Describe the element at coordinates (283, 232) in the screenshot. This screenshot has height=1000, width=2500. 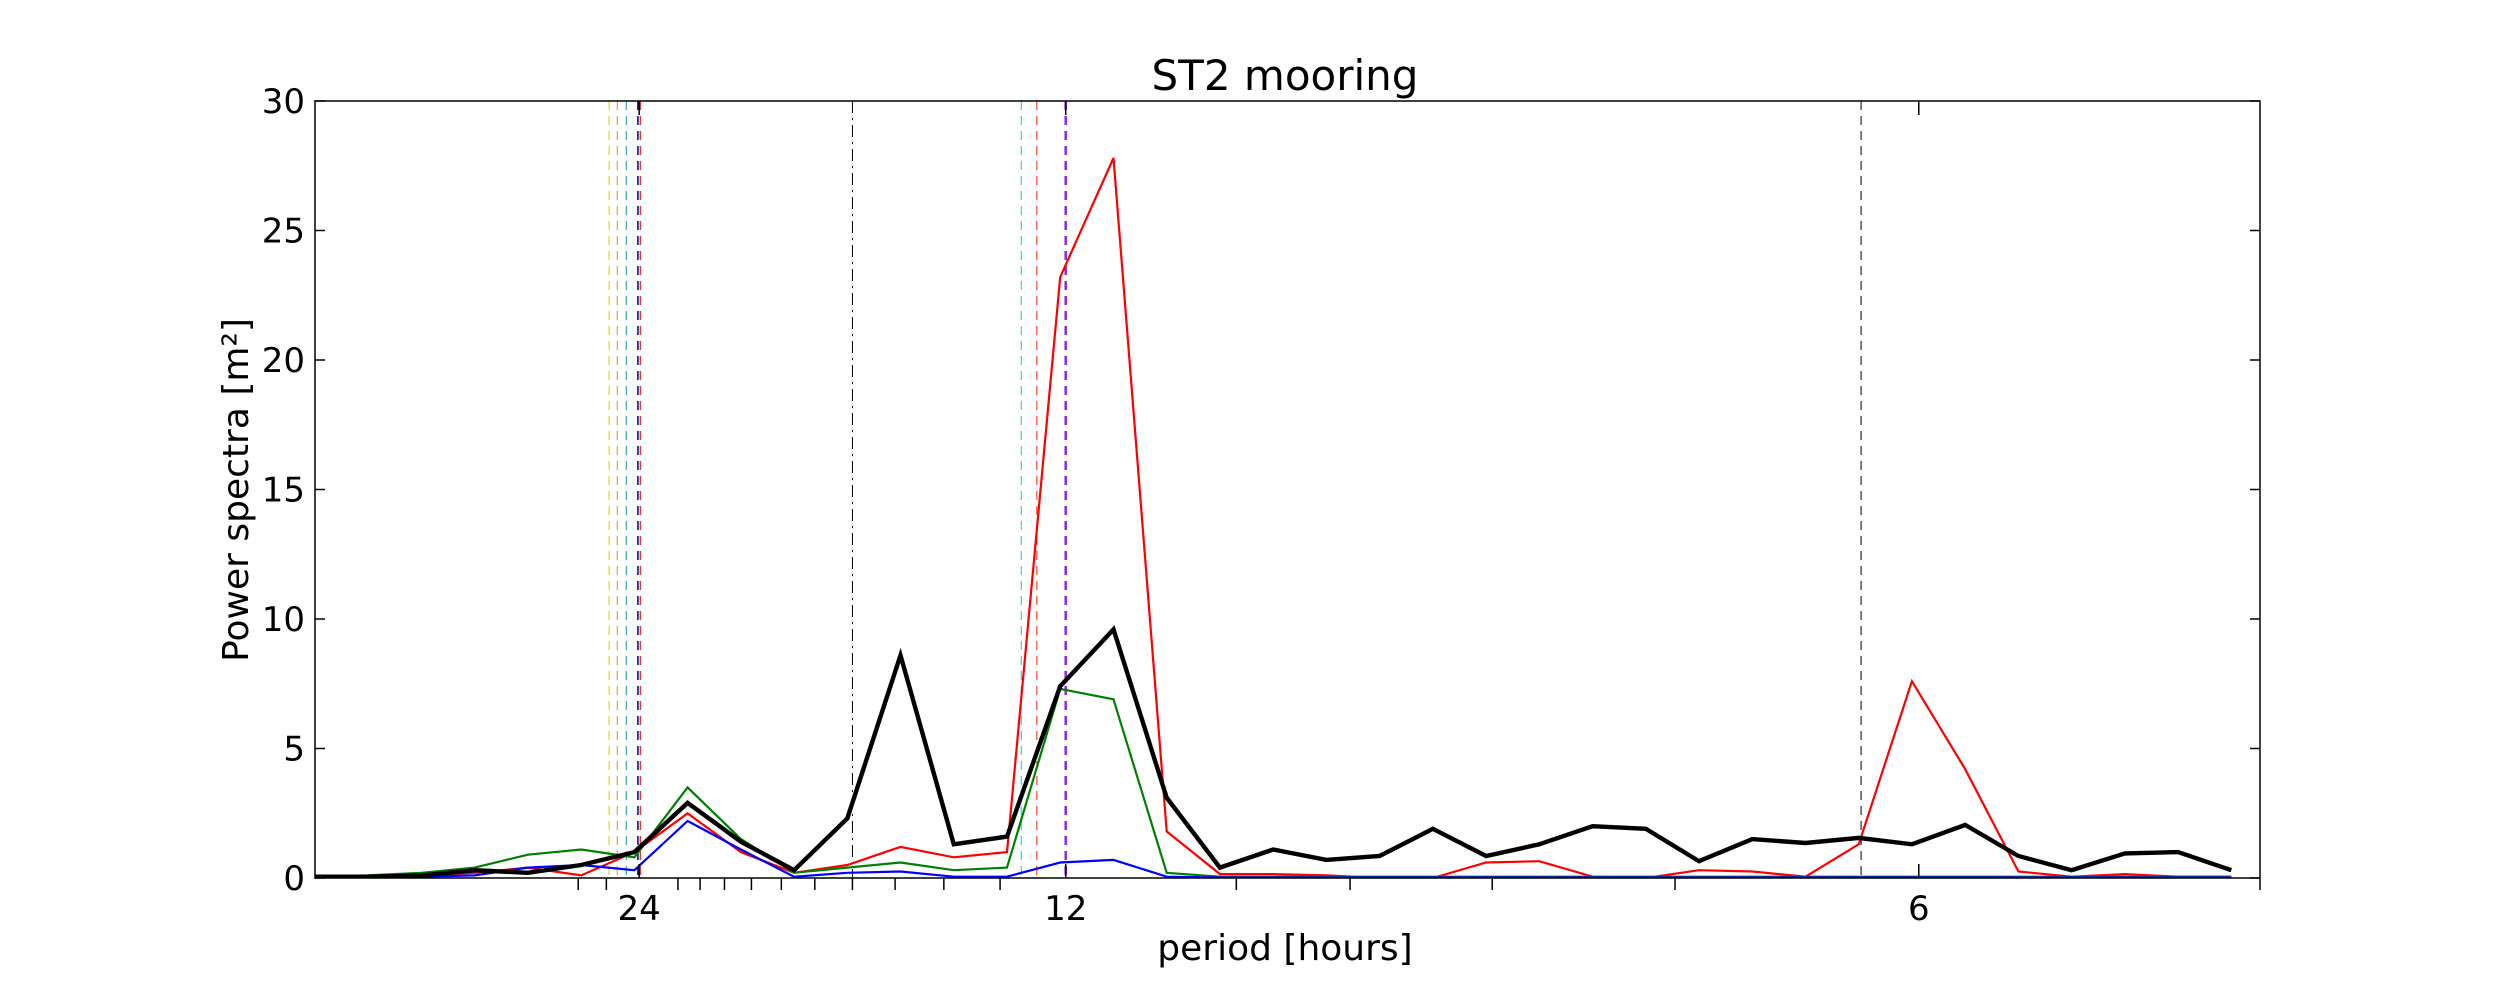
I see `y-tick-label-5: 25` at that location.